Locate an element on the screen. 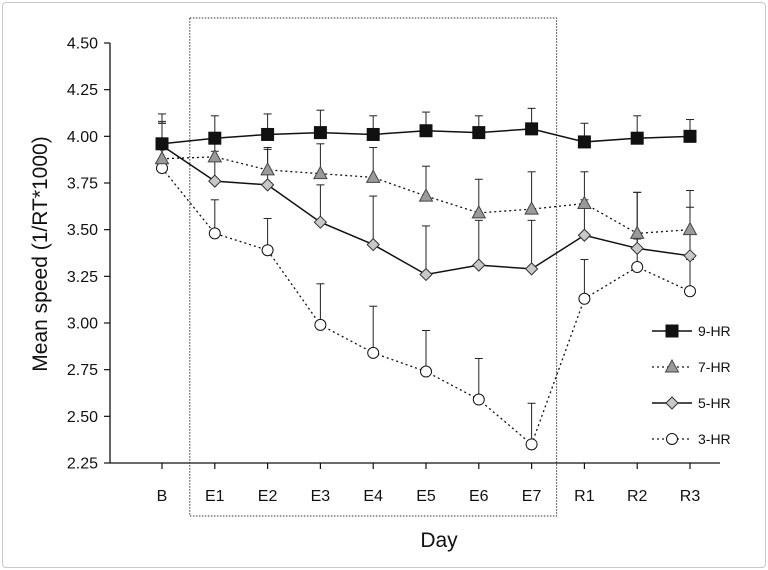 Image resolution: width=768 pixels, height=570 pixels. y-tick-label: 4.00 is located at coordinates (82, 137).